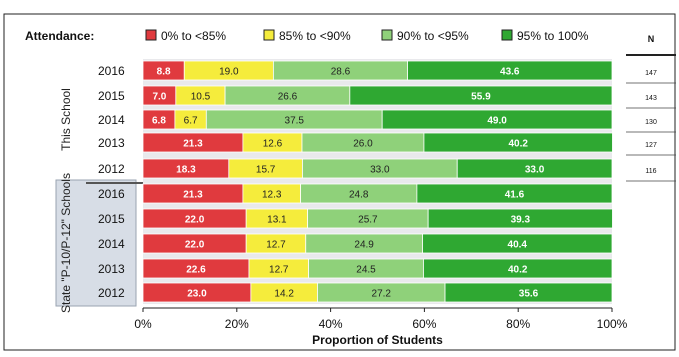  I want to click on data-label: 23.0, so click(197, 294).